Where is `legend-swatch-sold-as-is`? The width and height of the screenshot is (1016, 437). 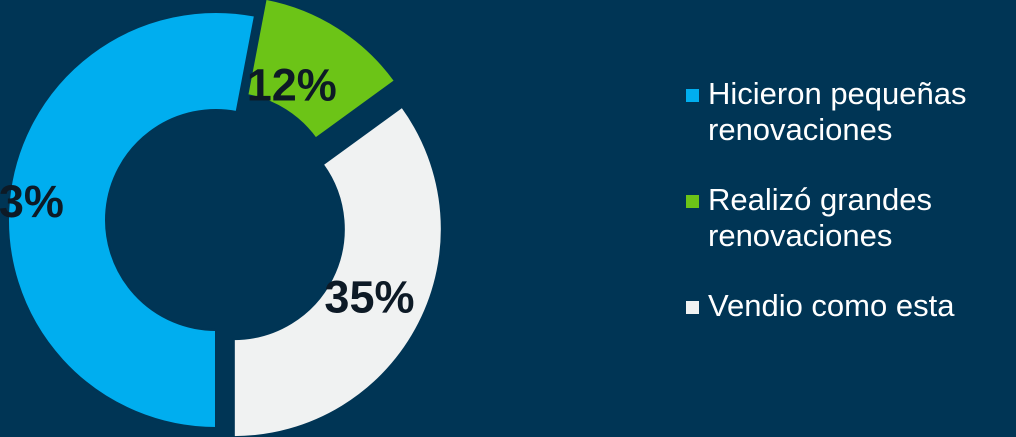 legend-swatch-sold-as-is is located at coordinates (692, 307).